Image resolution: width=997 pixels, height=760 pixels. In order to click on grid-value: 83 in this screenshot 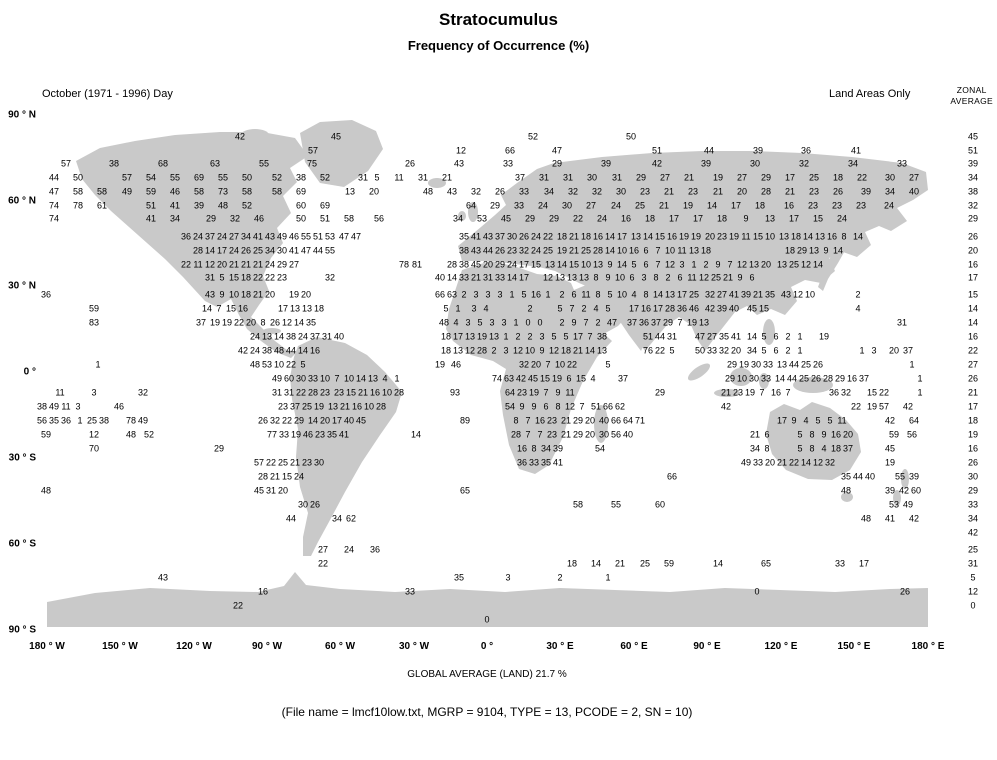, I will do `click(94, 322)`.